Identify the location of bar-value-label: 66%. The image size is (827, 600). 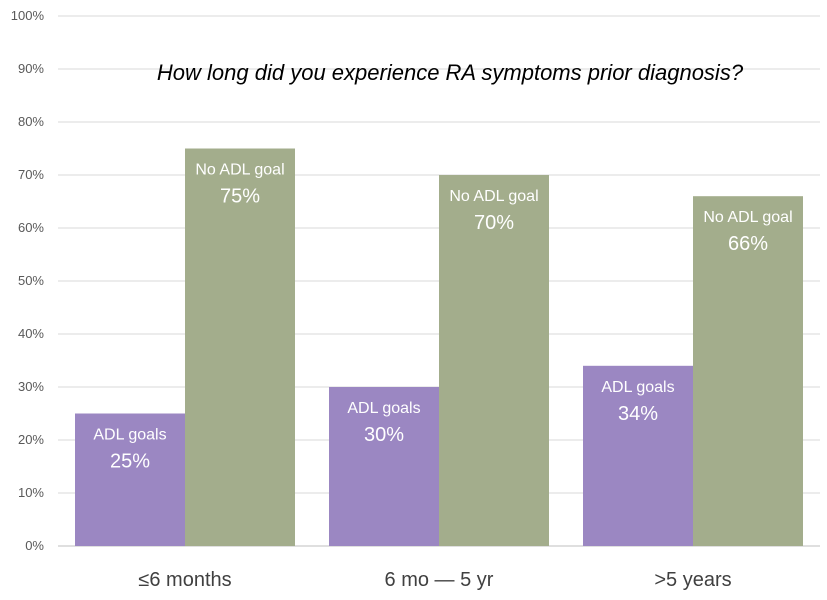
(748, 244).